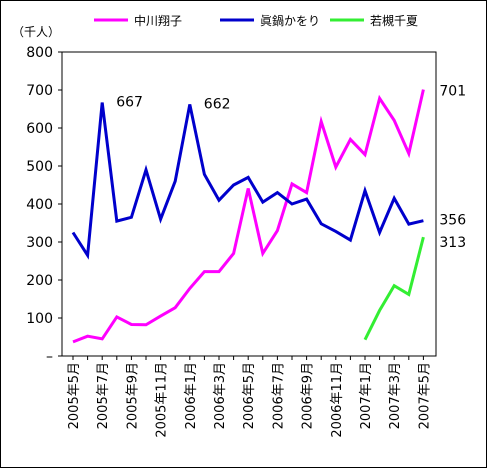 The image size is (487, 468). Describe the element at coordinates (39, 129) in the screenshot. I see `y-tick-label: 600` at that location.